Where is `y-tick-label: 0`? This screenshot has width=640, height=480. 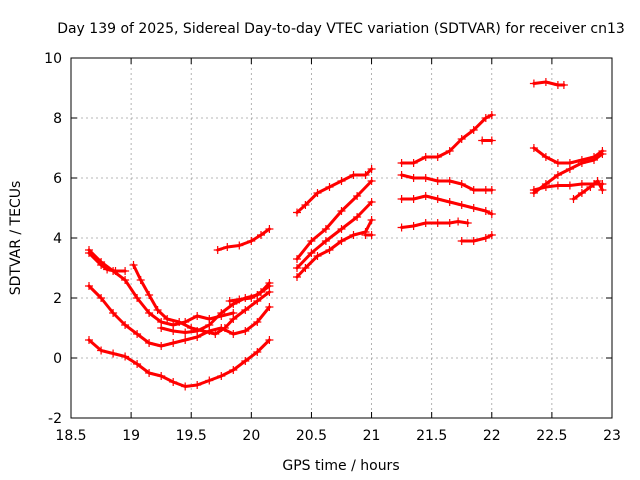 y-tick-label: 0 is located at coordinates (57, 359).